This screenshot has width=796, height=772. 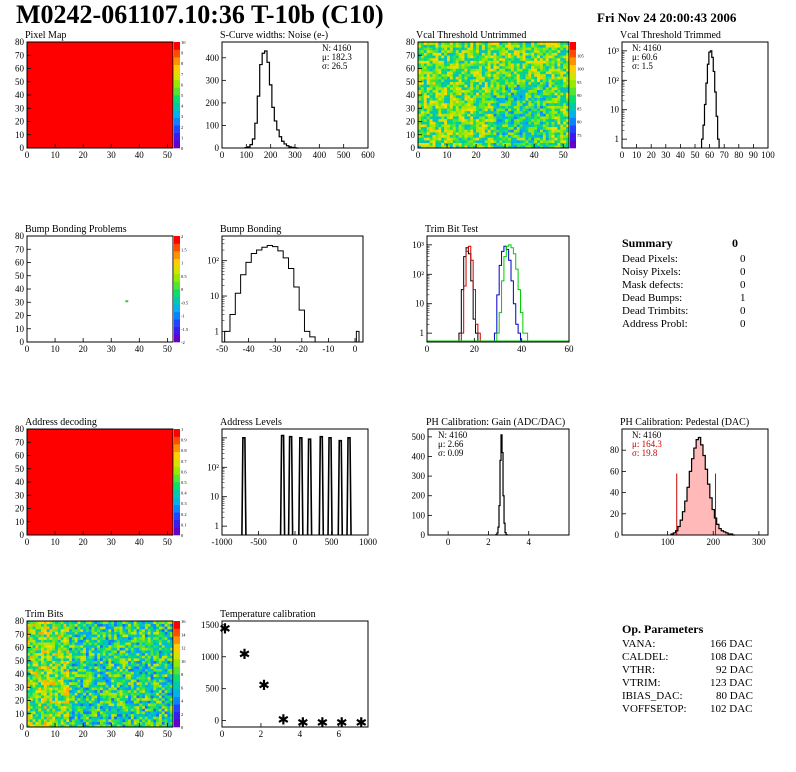 What do you see at coordinates (368, 542) in the screenshot?
I see `x-tick-label: 1000` at bounding box center [368, 542].